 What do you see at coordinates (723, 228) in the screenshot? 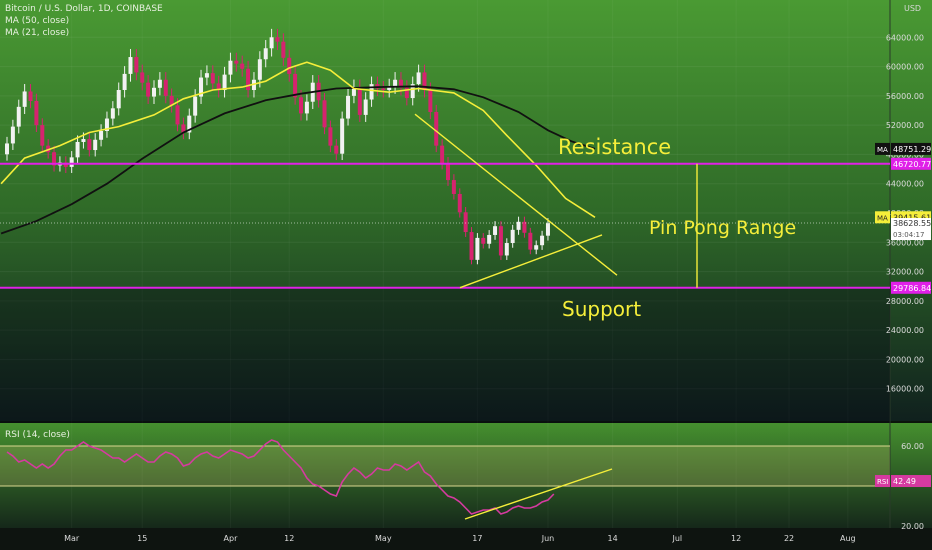
I see `range-label: Pin Pong Range` at bounding box center [723, 228].